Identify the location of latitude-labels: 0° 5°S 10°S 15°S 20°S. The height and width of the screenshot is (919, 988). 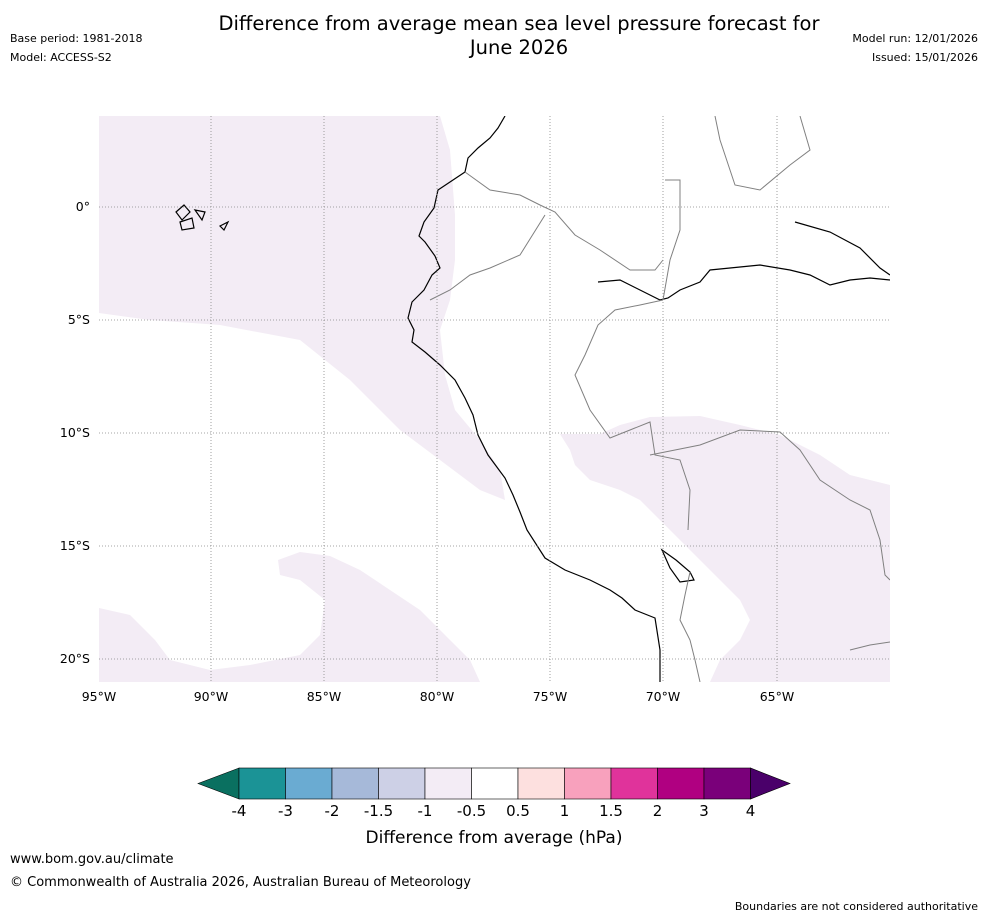
(75, 432).